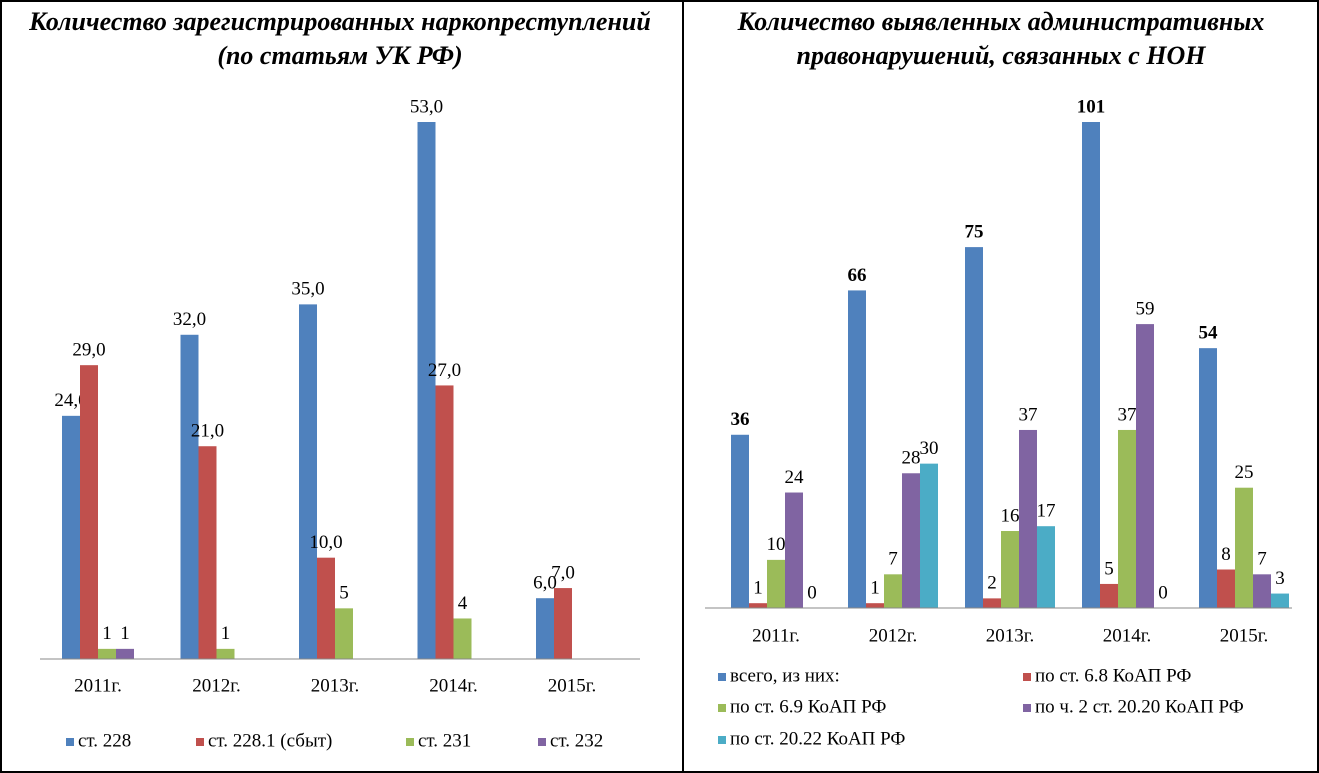 This screenshot has width=1319, height=773. Describe the element at coordinates (270, 740) in the screenshot. I see `legend-label: ст. 228.1 (сбыт)` at that location.